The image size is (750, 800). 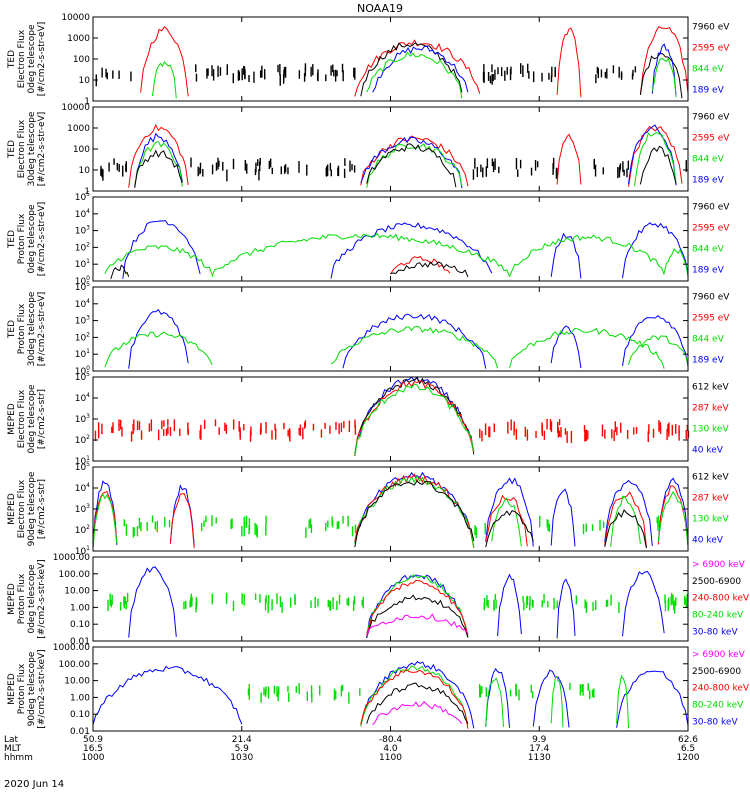 I want to click on series-green, so click(x=414, y=419).